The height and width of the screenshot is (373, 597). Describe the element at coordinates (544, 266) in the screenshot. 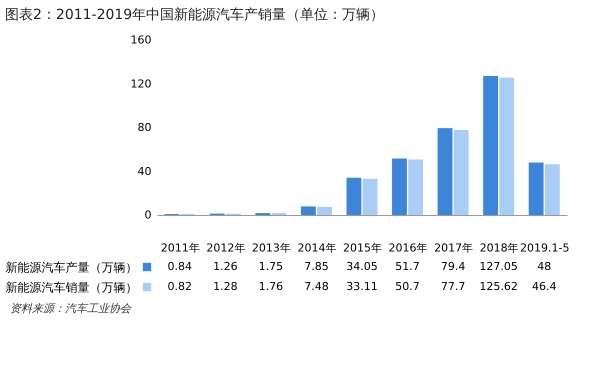

I see `data-label: 48` at that location.